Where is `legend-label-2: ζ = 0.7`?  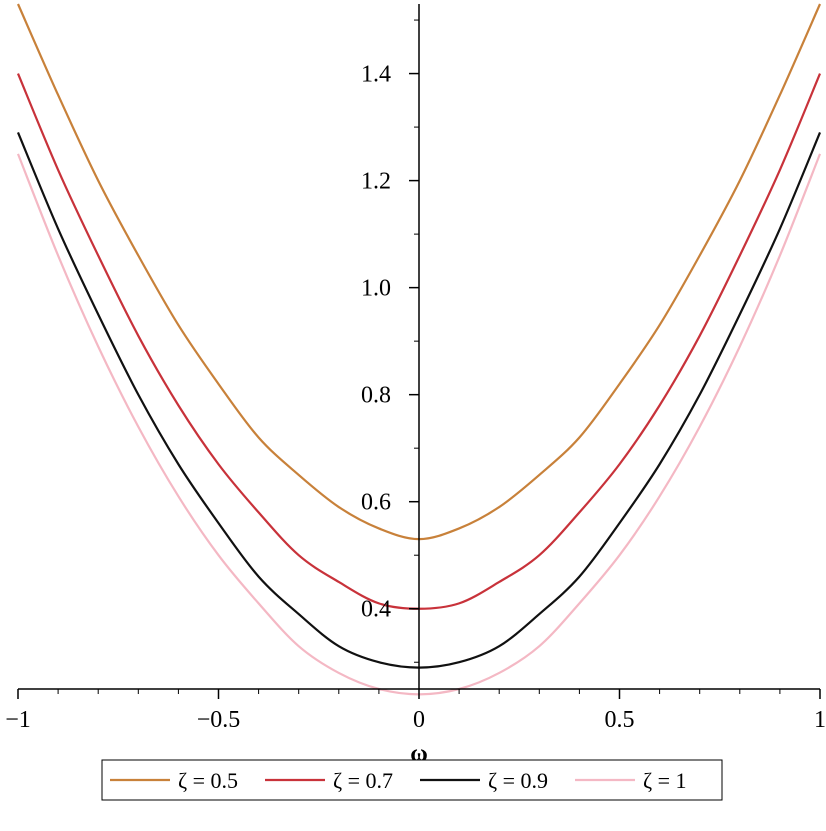
legend-label-2: ζ = 0.7 is located at coordinates (363, 780).